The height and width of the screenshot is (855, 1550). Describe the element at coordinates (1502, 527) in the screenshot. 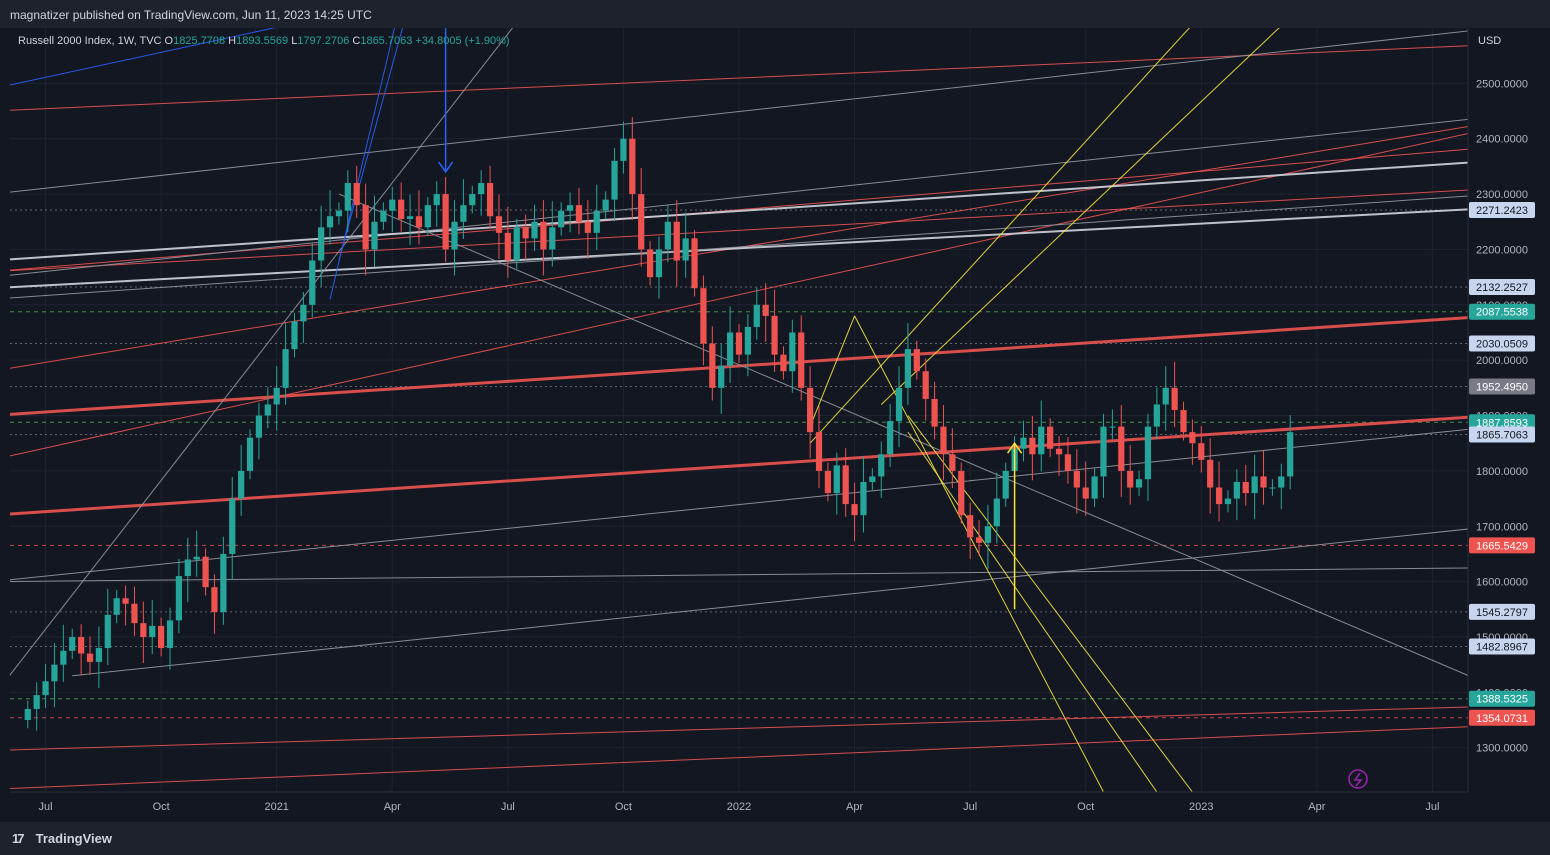

I see `y-tick-label: 1700.0000` at that location.